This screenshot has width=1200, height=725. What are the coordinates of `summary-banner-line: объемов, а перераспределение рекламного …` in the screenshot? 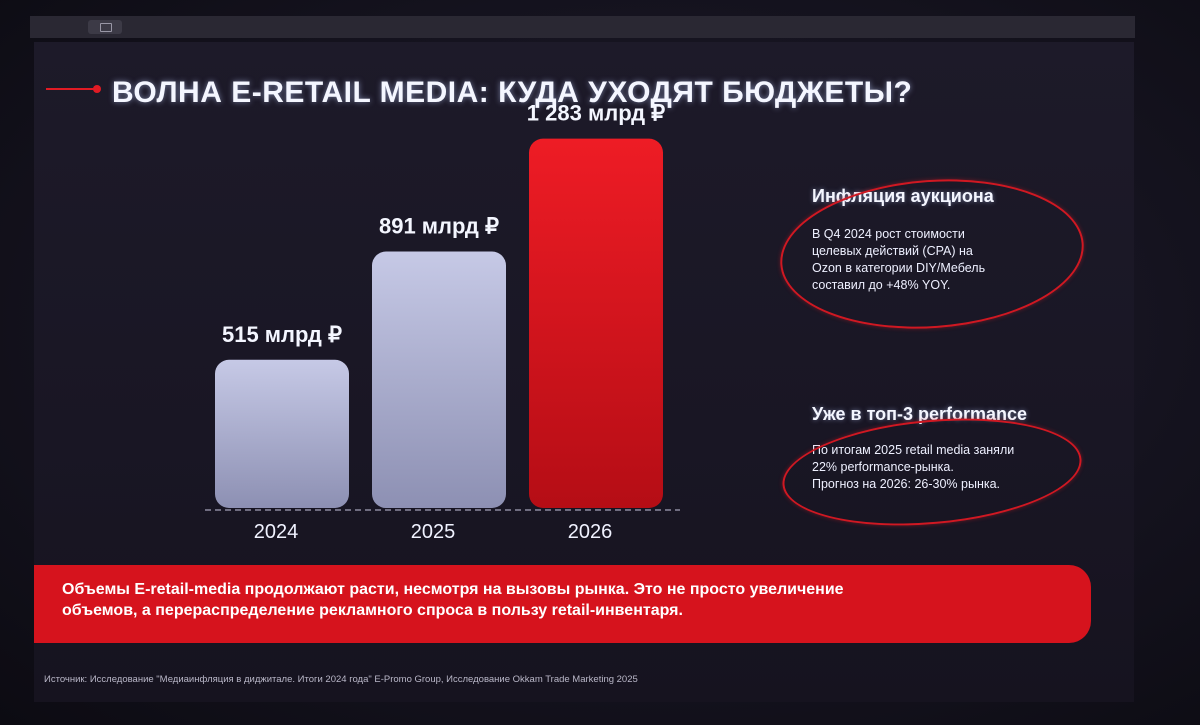 It's located at (372, 610).